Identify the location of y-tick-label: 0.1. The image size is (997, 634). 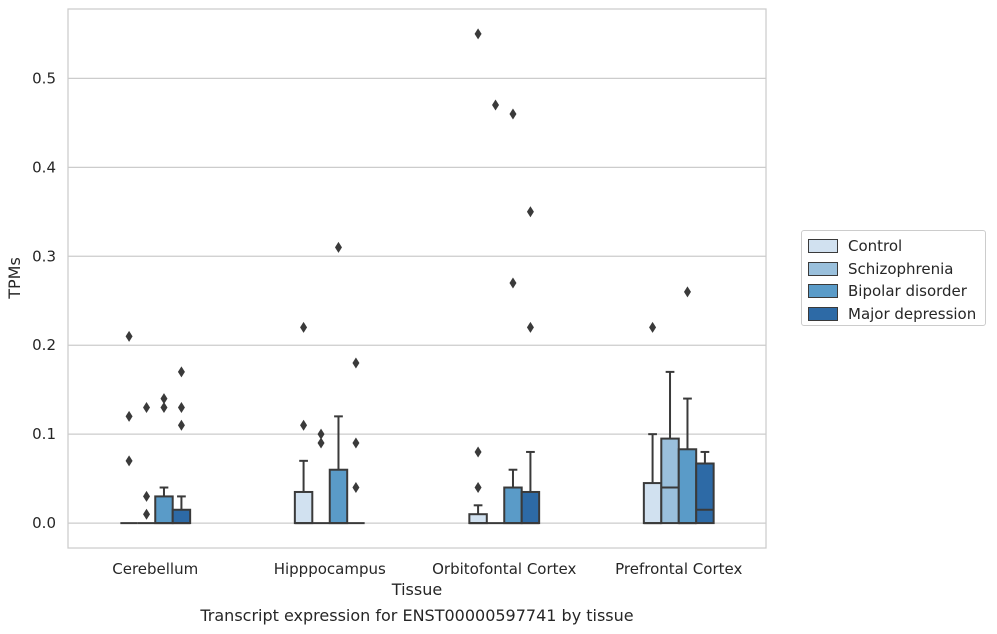
(44, 434).